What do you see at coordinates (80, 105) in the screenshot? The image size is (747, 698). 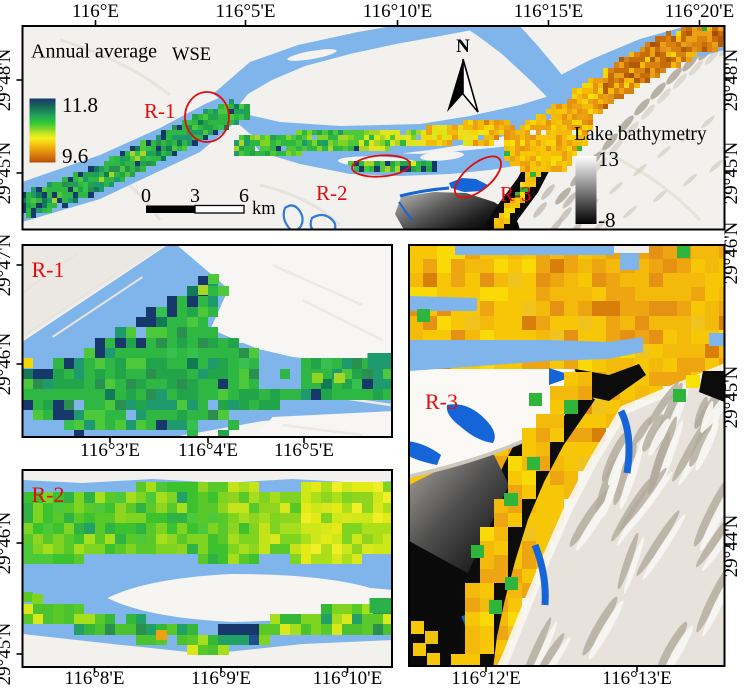 I see `svg-text: 11.8` at bounding box center [80, 105].